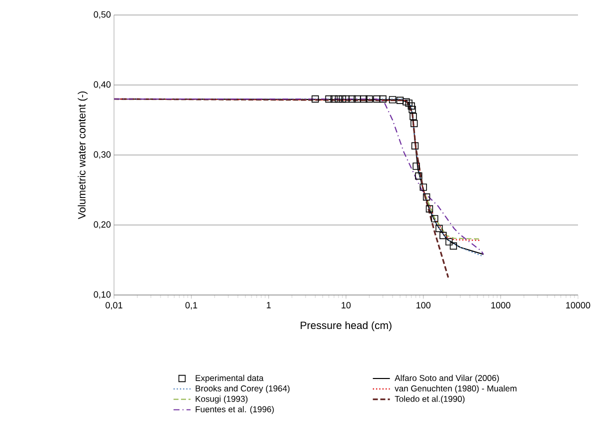 The image size is (606, 442). I want to click on legend-label: Kosugi (1993), so click(222, 400).